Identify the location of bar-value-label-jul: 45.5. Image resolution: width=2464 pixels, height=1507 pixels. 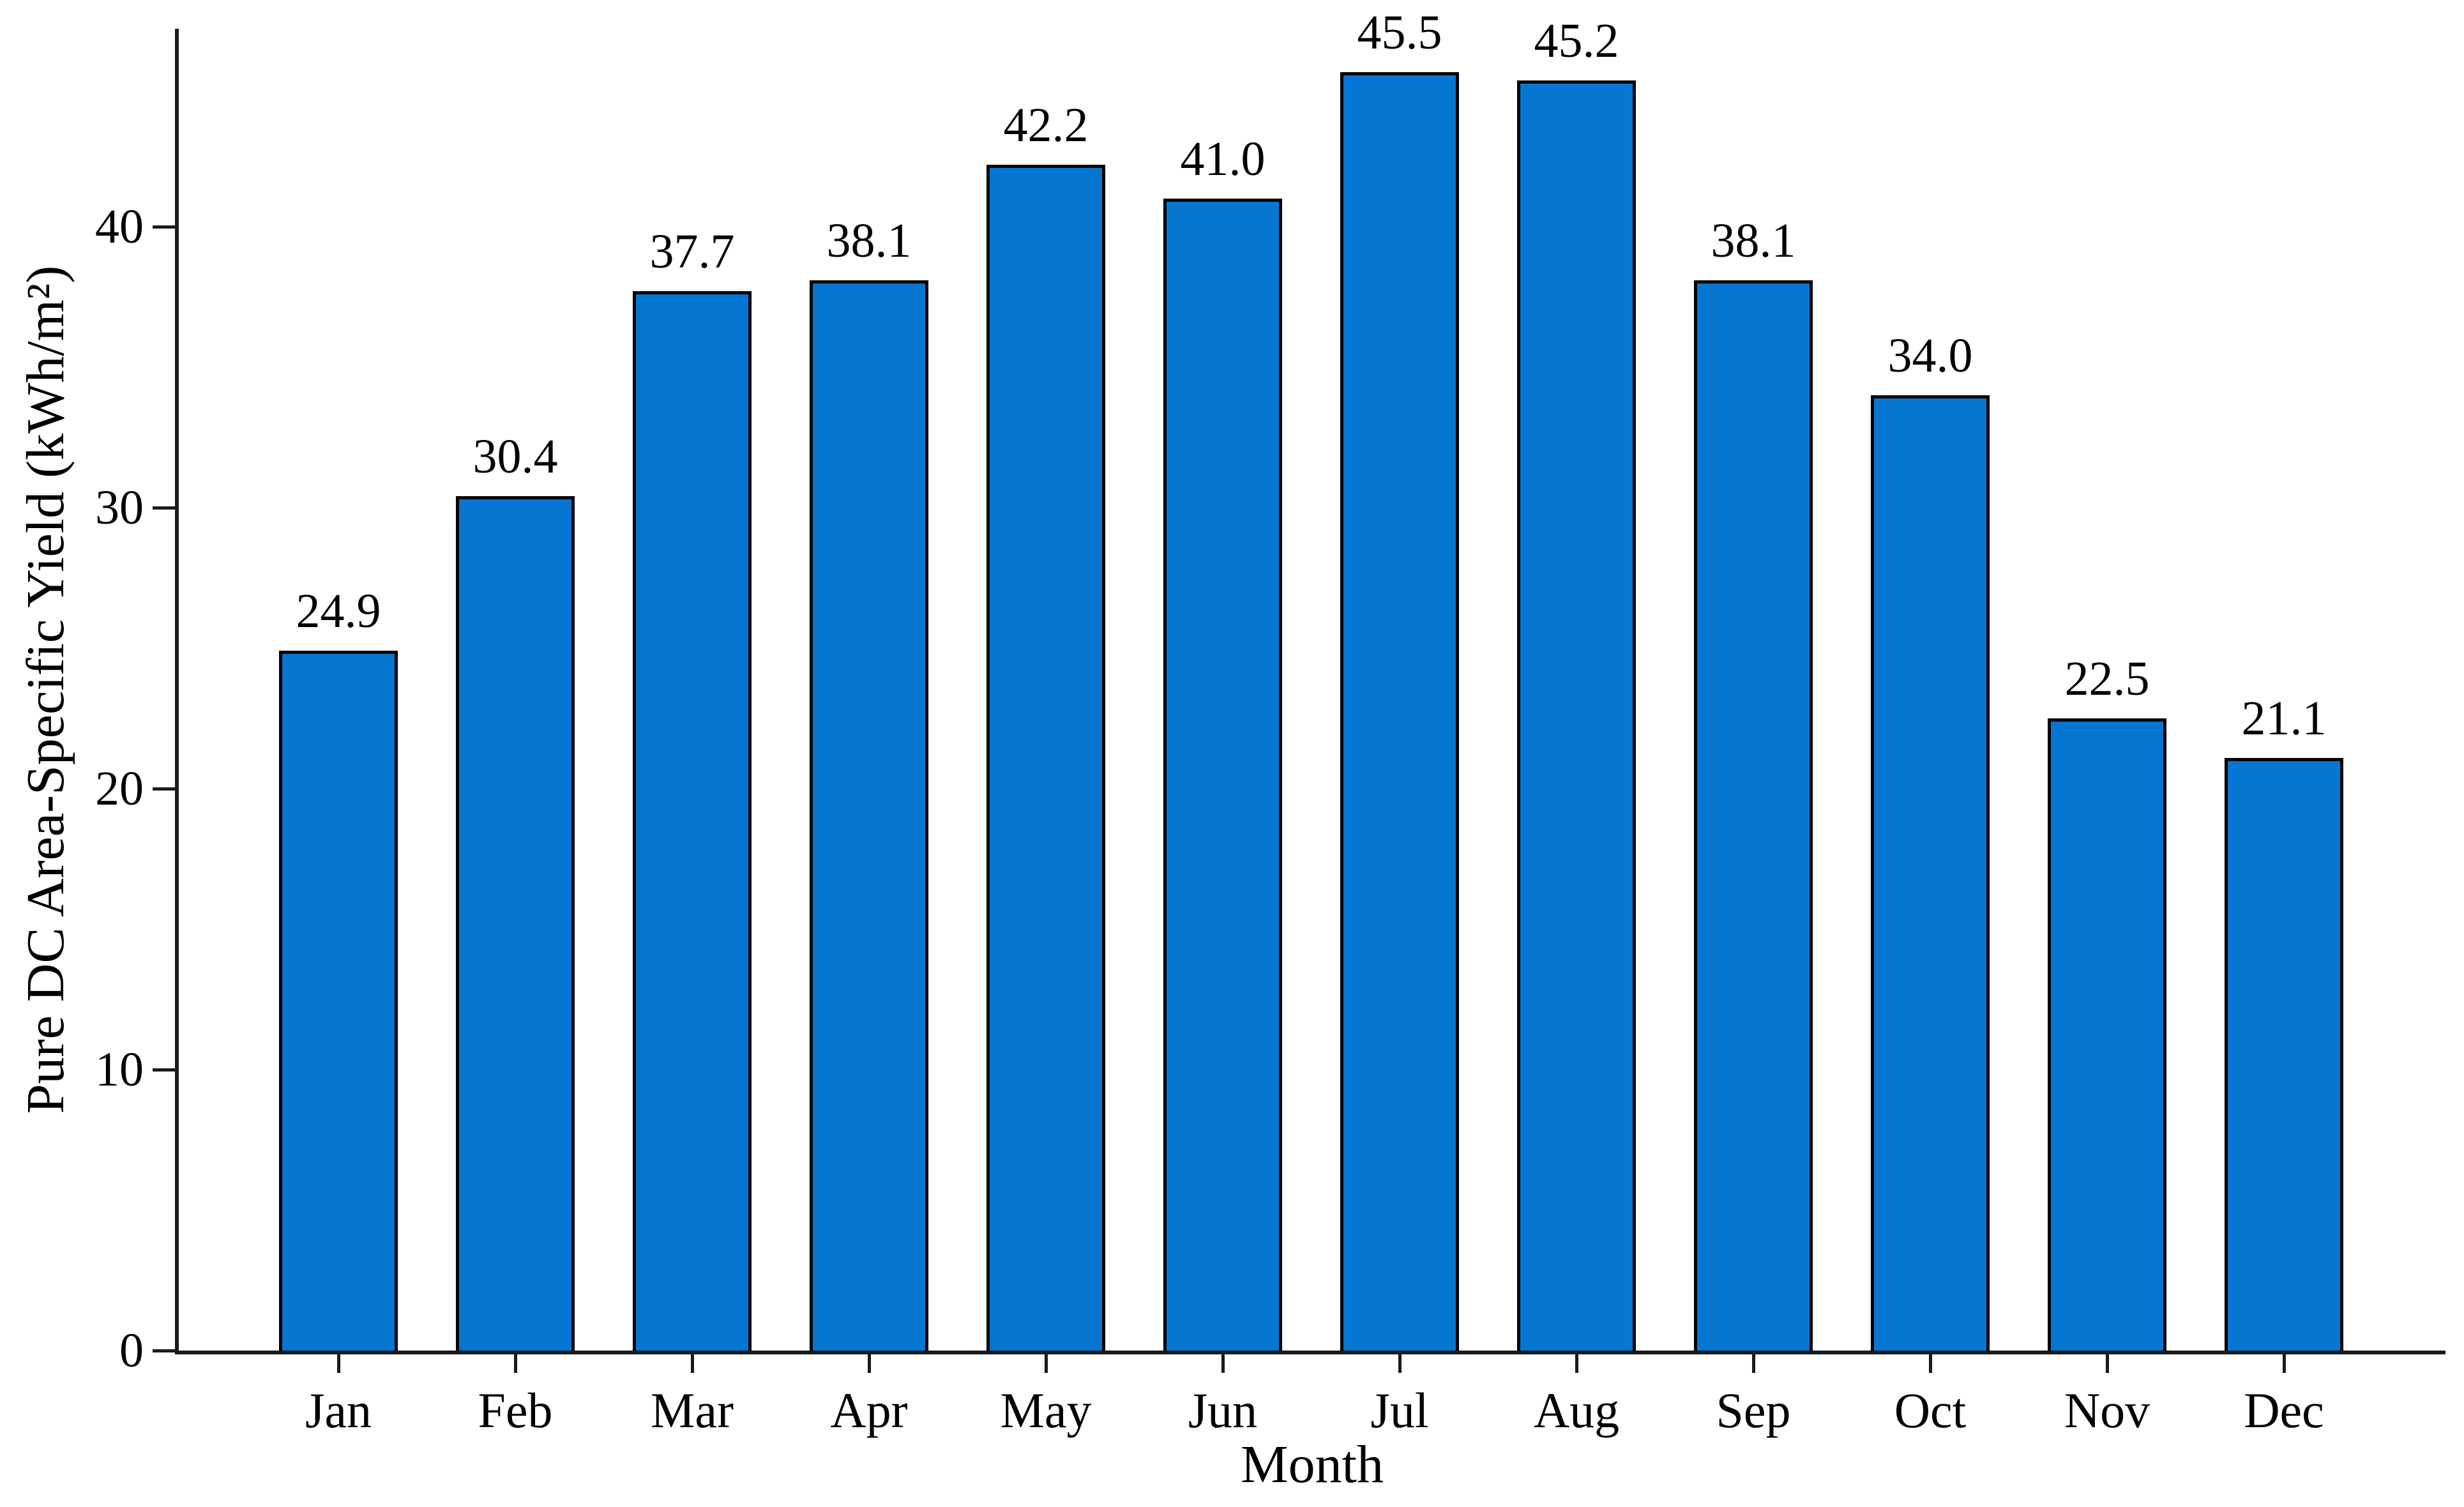
(1399, 32).